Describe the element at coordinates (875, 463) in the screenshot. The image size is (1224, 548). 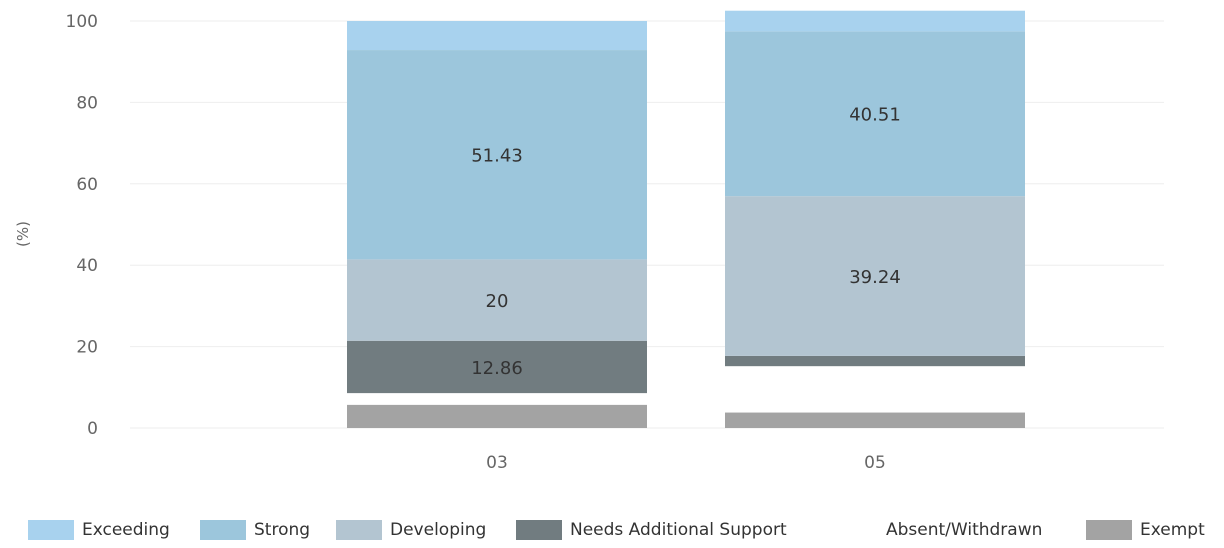
I see `x-tick-label: 05` at that location.